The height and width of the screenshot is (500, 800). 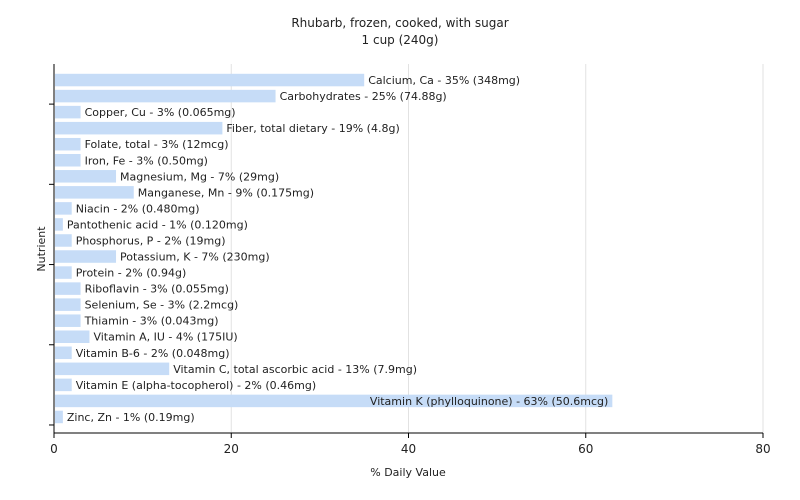 What do you see at coordinates (54, 449) in the screenshot?
I see `x-tick-label: 0` at bounding box center [54, 449].